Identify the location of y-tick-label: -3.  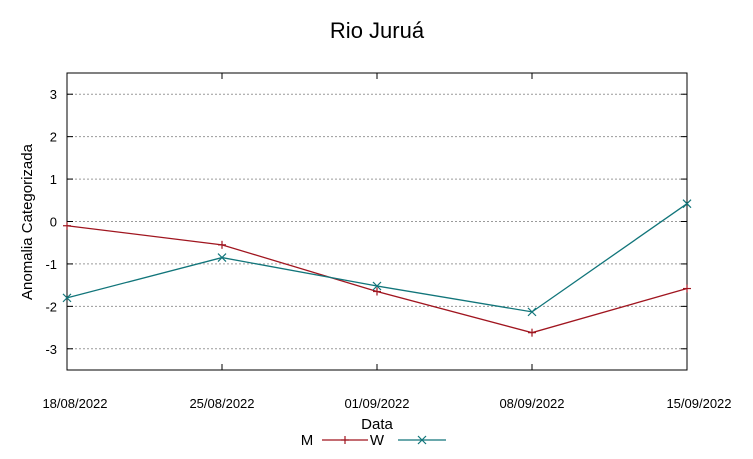
(51, 349).